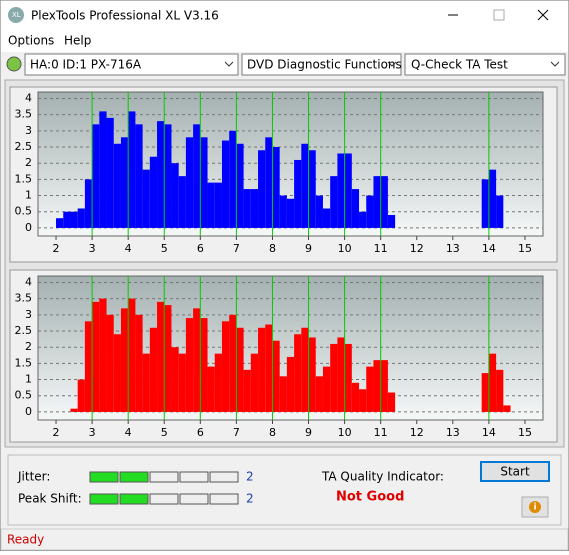 Image resolution: width=569 pixels, height=555 pixels. What do you see at coordinates (200, 248) in the screenshot?
I see `x-tick-label: 6` at bounding box center [200, 248].